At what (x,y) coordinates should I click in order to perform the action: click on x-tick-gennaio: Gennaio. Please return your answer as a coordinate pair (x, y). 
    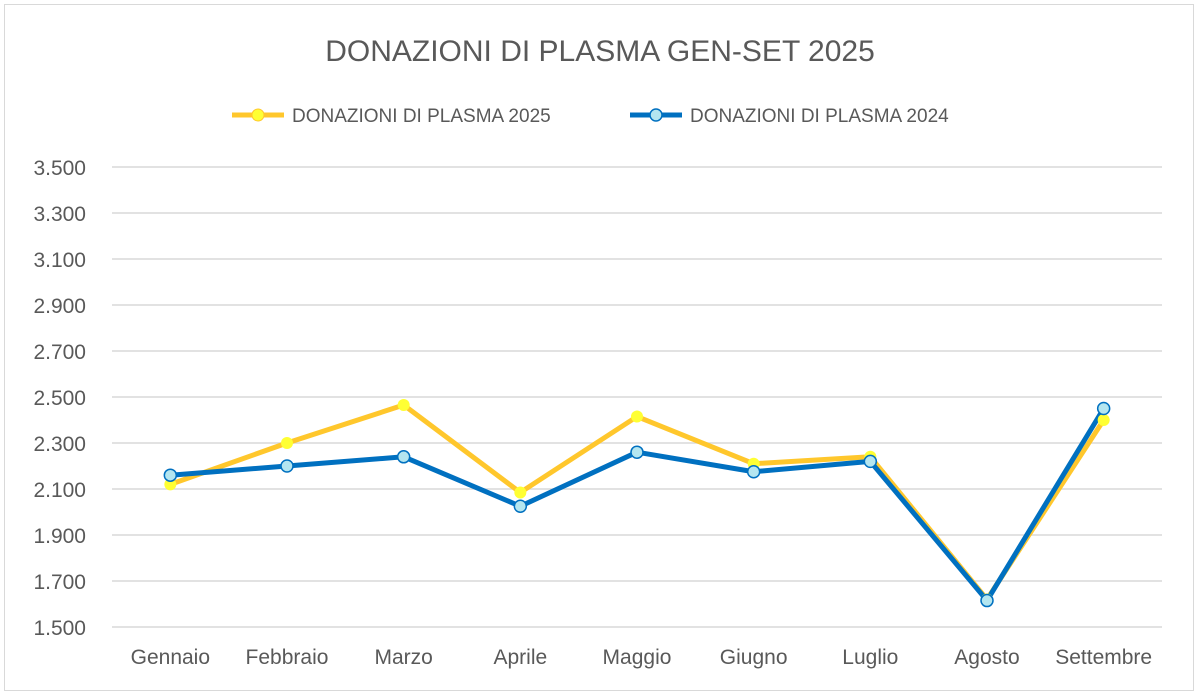
    Looking at the image, I should click on (170, 657).